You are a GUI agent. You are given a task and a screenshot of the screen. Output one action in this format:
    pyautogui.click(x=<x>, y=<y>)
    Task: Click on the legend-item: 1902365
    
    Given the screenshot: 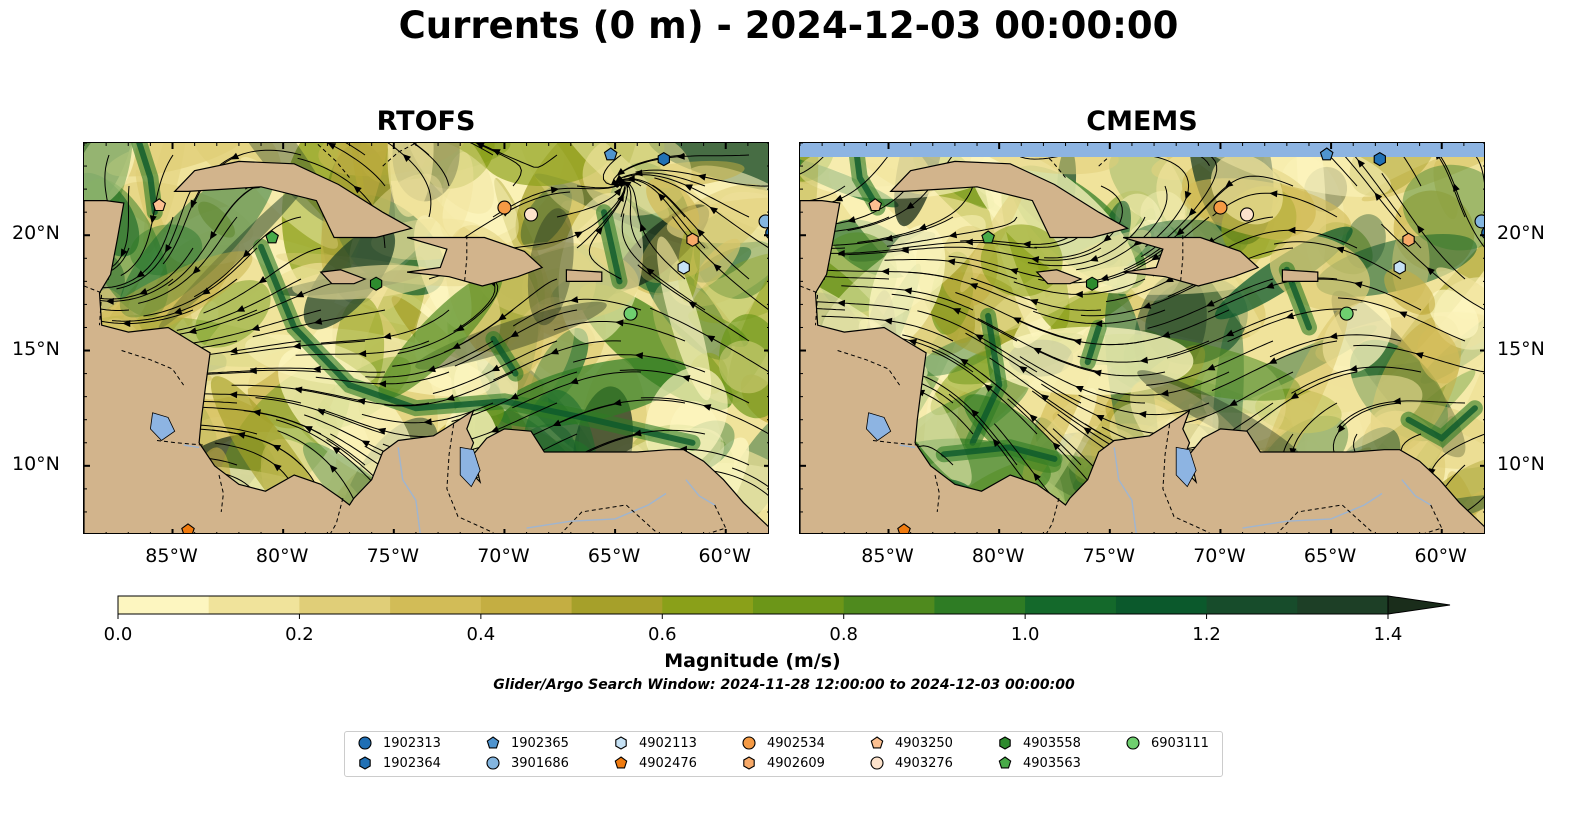 What is the action you would take?
    pyautogui.click(x=527, y=743)
    